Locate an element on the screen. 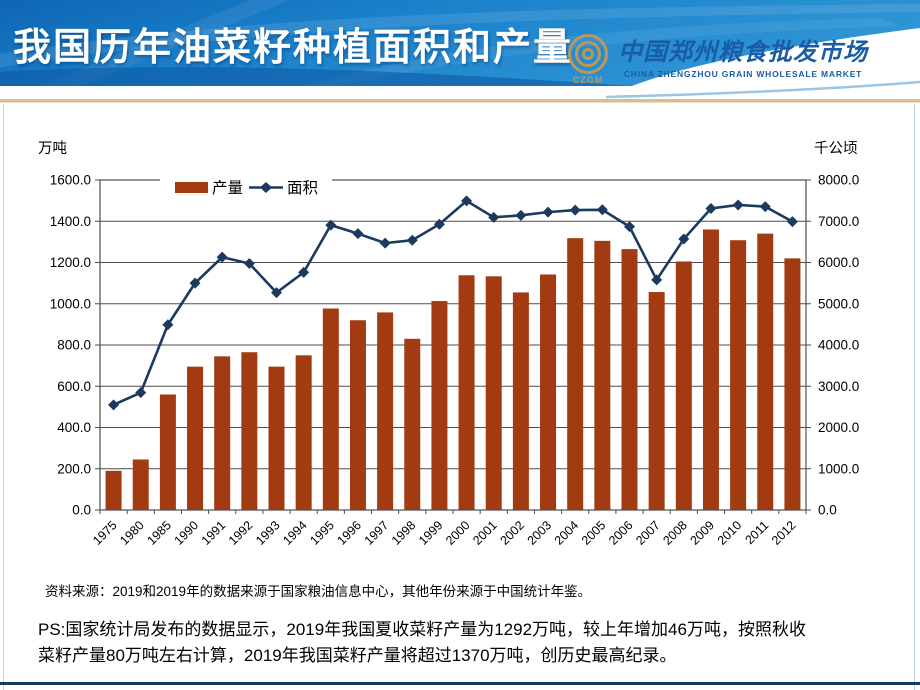 The width and height of the screenshot is (920, 690). production-bar-1975 is located at coordinates (113, 490).